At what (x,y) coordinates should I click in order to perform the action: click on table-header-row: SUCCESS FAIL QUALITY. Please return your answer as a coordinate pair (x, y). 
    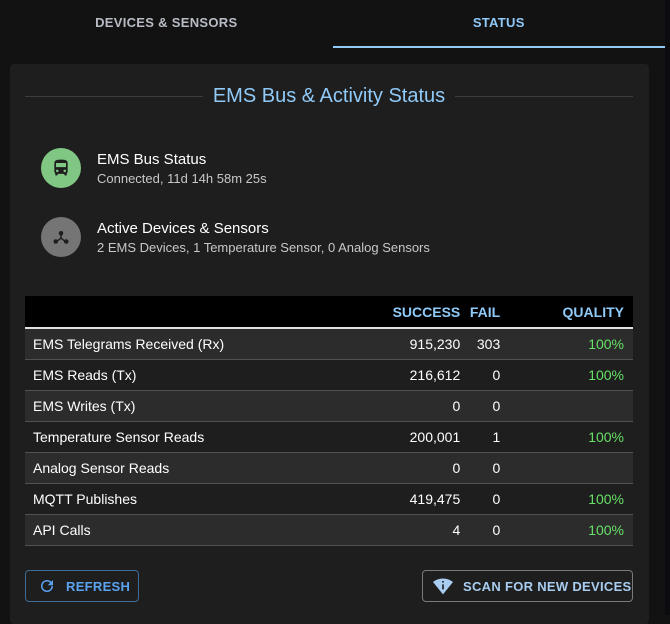
    Looking at the image, I should click on (329, 312).